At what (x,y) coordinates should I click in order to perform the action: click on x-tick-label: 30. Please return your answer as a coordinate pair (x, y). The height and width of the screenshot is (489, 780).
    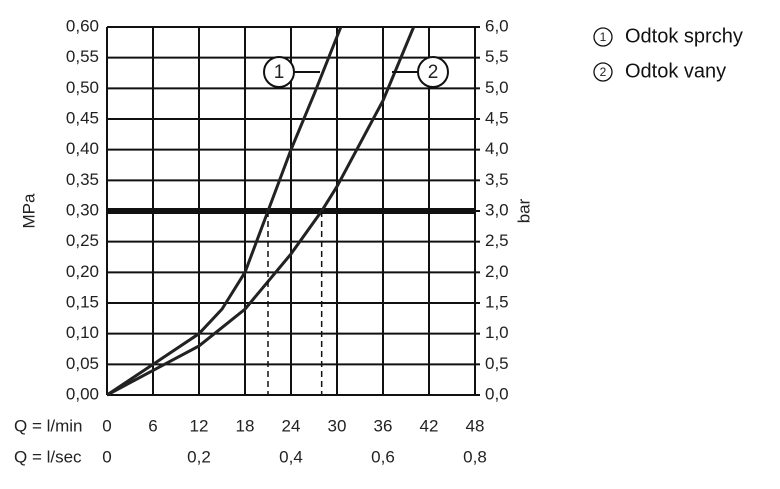
    Looking at the image, I should click on (337, 425).